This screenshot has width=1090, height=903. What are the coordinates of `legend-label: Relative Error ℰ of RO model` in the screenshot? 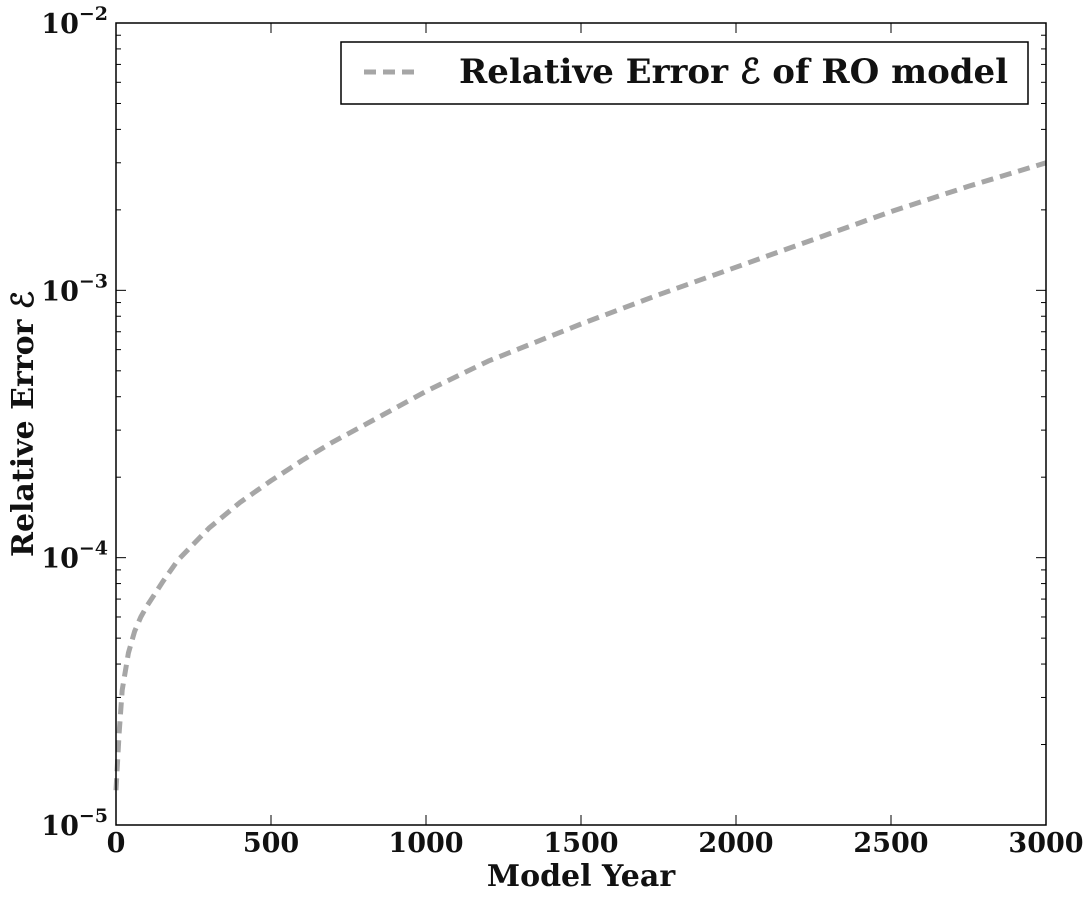 It's located at (733, 72).